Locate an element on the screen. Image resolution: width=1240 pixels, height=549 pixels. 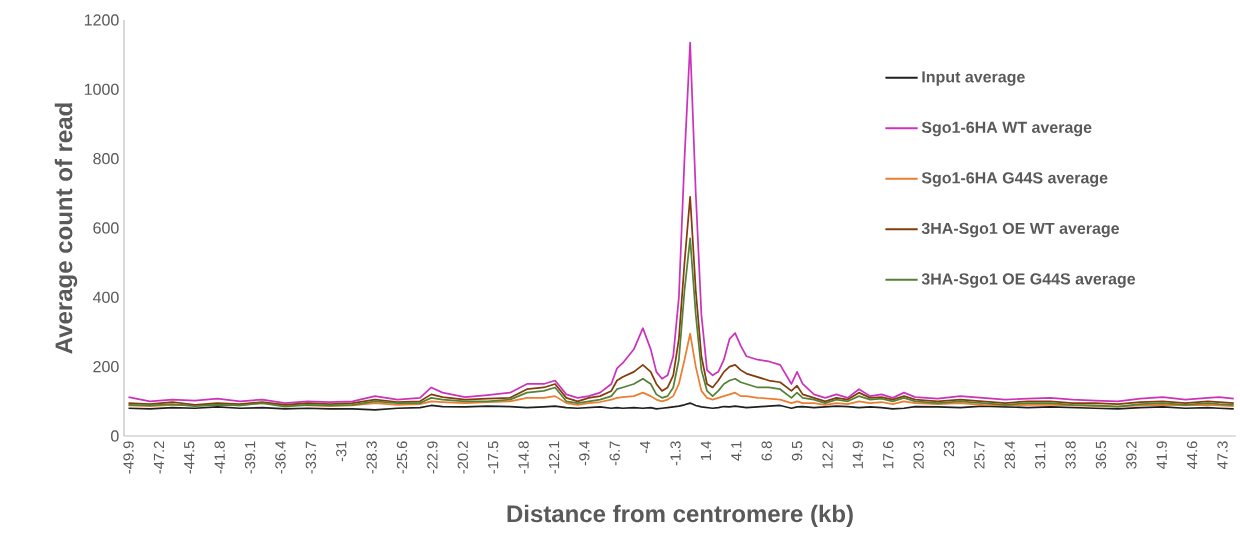
x-tick-label: 31.1 is located at coordinates (1040, 455).